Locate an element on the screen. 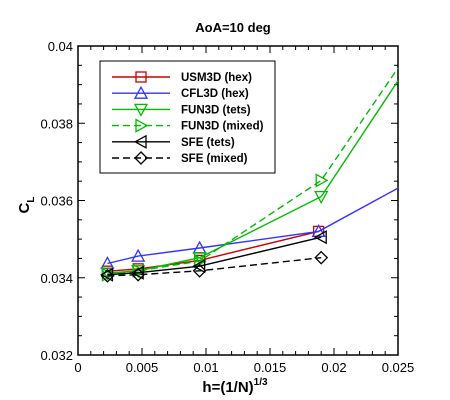 This screenshot has width=450, height=400. x-tick-label: 0.02 is located at coordinates (333, 367).